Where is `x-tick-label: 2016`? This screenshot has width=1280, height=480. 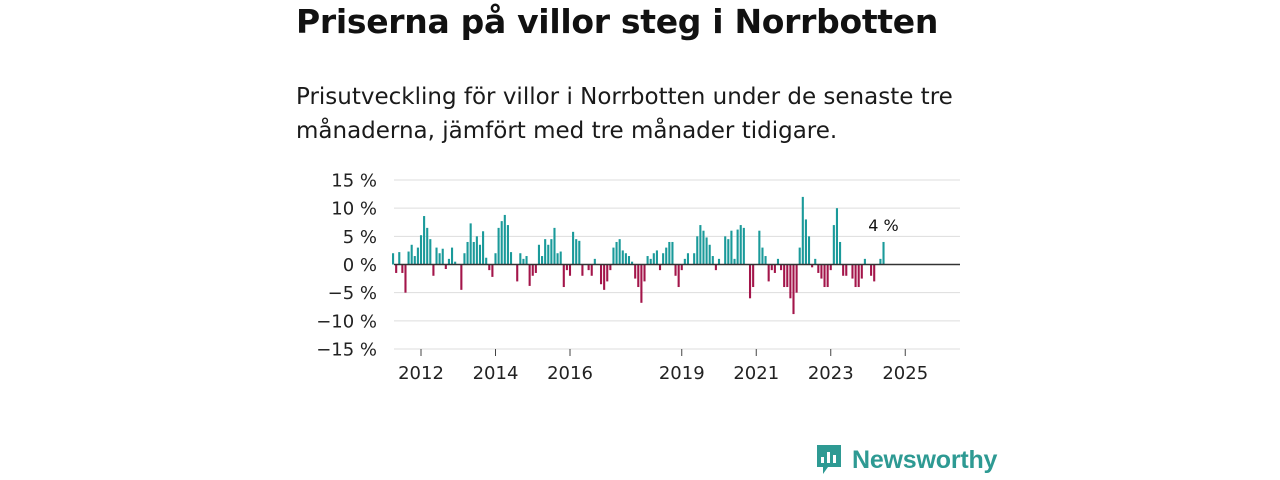 x-tick-label: 2016 is located at coordinates (570, 373).